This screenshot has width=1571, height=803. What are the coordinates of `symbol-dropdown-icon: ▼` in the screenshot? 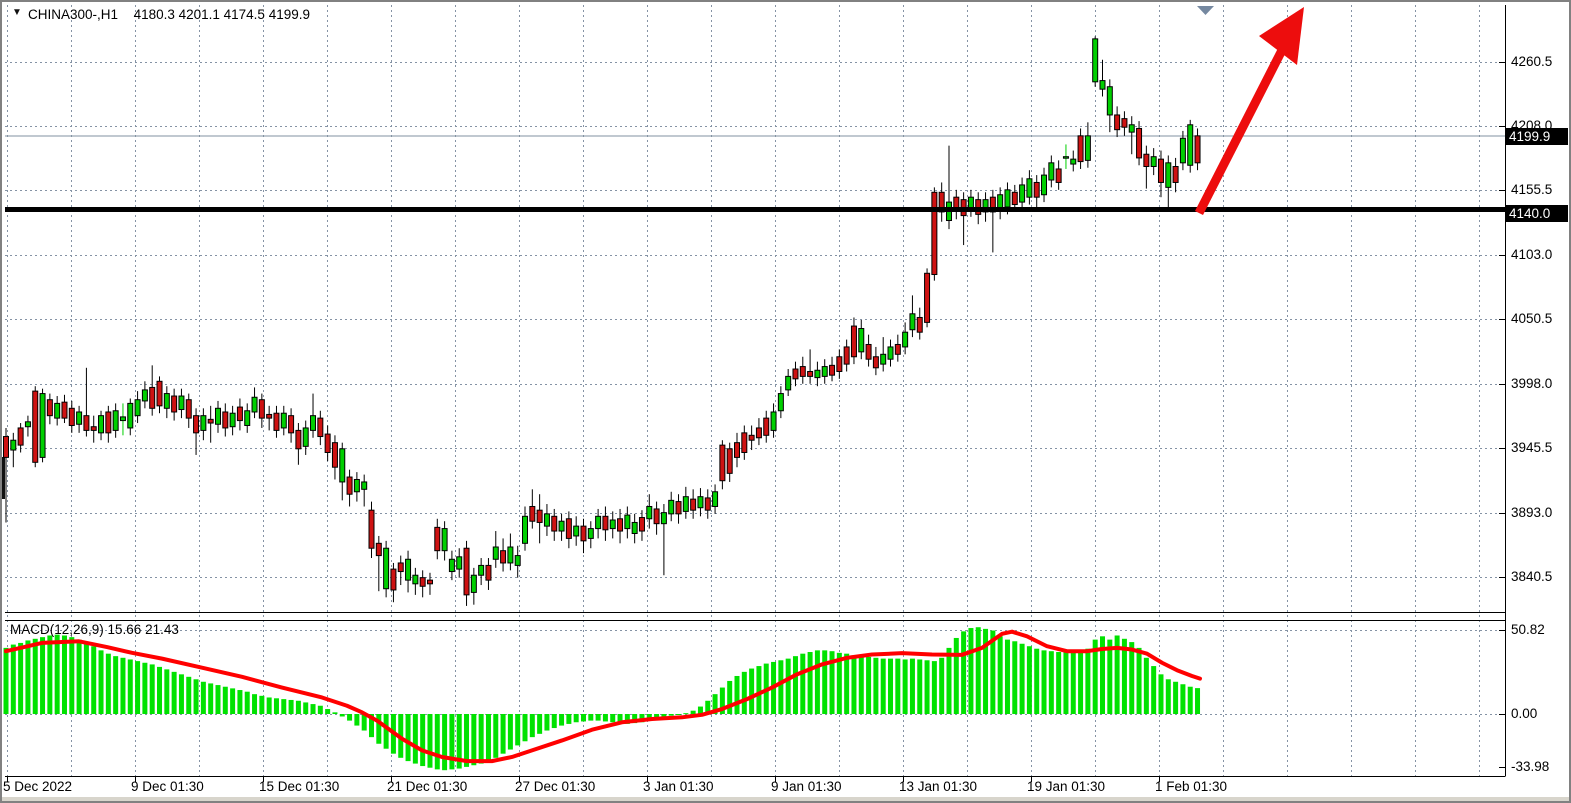 It's located at (17, 12).